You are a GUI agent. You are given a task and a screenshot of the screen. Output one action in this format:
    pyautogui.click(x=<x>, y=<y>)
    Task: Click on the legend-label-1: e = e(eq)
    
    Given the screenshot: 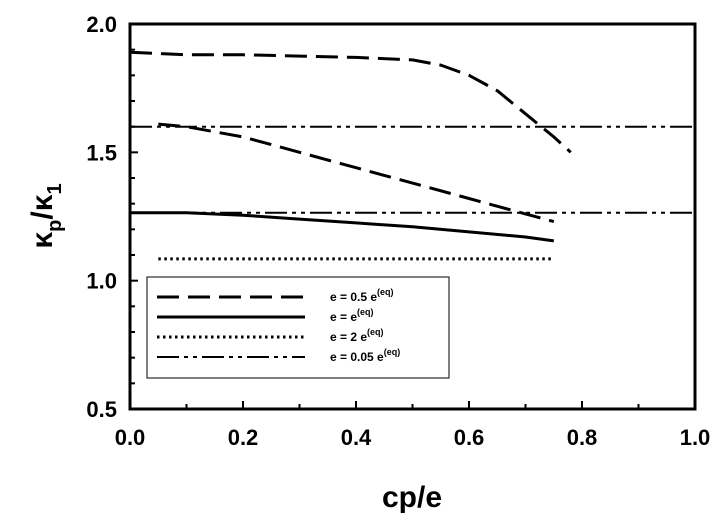 What is the action you would take?
    pyautogui.click(x=352, y=315)
    